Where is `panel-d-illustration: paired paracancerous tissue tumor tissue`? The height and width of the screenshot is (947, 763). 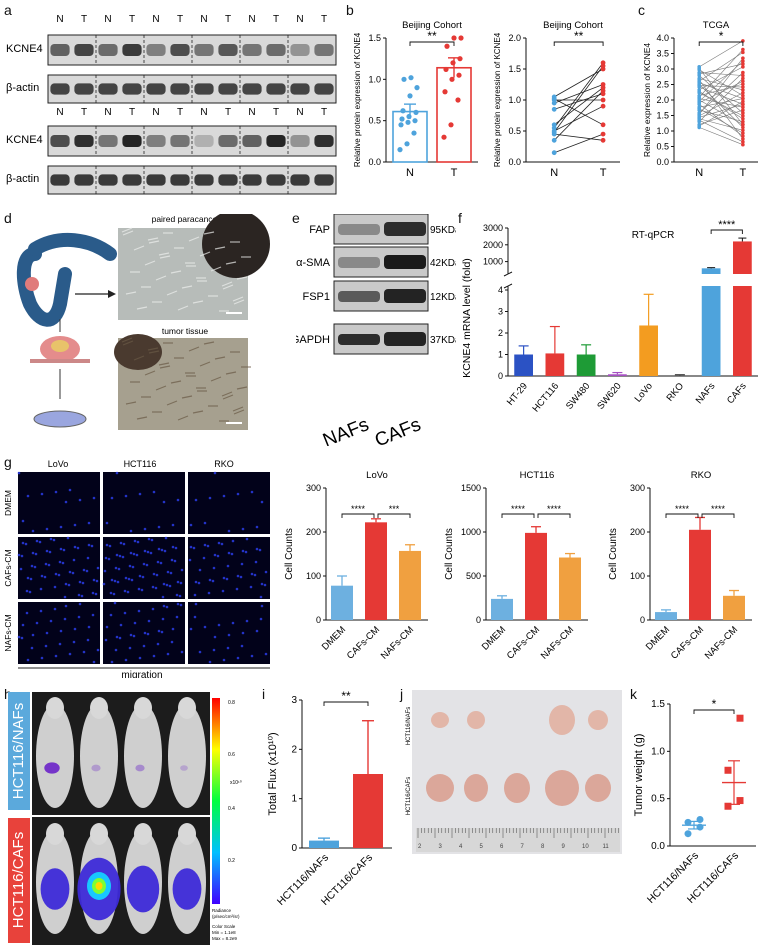 panel-d-illustration: paired paracancerous tissue tumor tissue is located at coordinates (143, 322).